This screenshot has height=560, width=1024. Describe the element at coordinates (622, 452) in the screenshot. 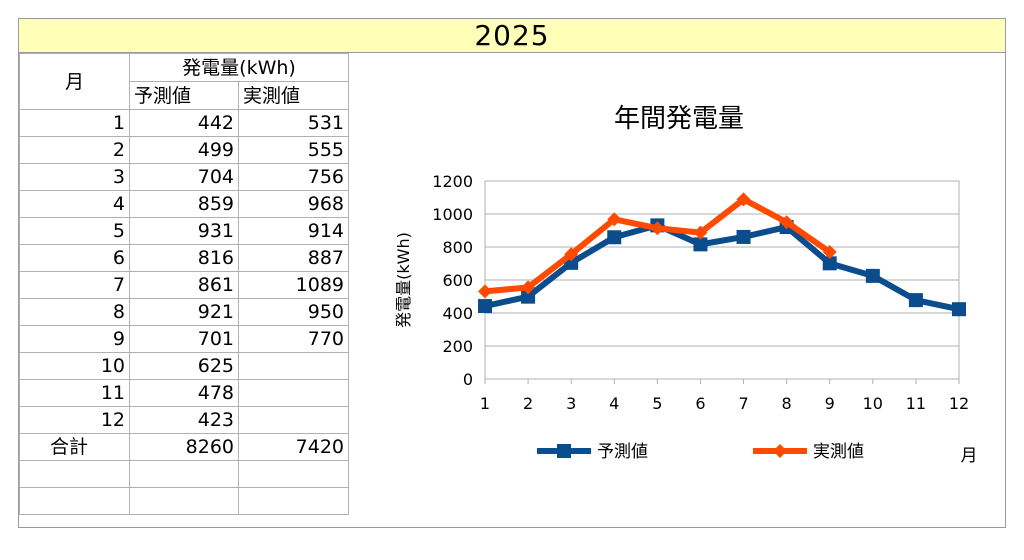

I see `legend-label: 予測値` at that location.